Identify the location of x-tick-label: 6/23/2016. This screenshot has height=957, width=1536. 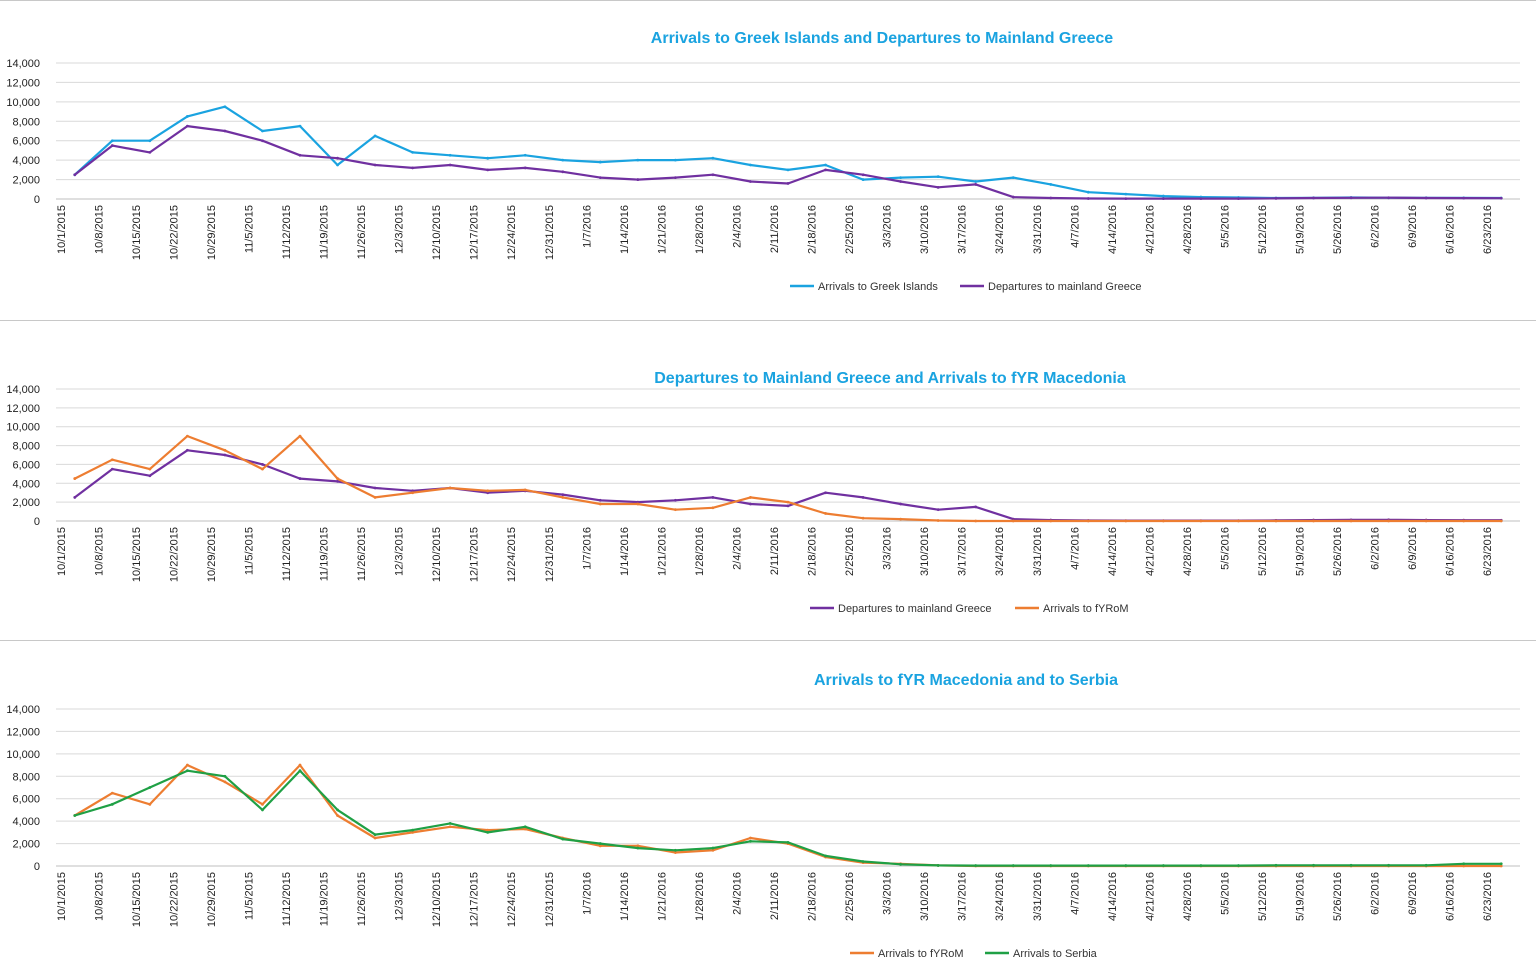
(1488, 229).